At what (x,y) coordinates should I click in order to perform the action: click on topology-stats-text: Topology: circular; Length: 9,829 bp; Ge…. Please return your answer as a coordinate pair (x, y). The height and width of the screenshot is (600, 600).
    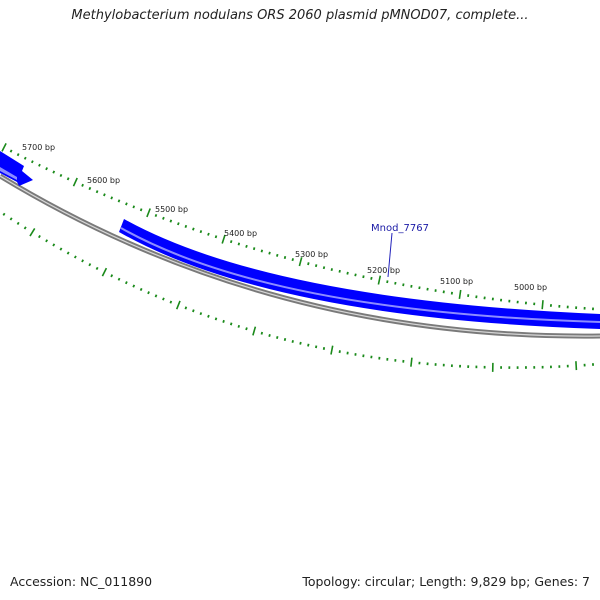
    Looking at the image, I should click on (446, 581).